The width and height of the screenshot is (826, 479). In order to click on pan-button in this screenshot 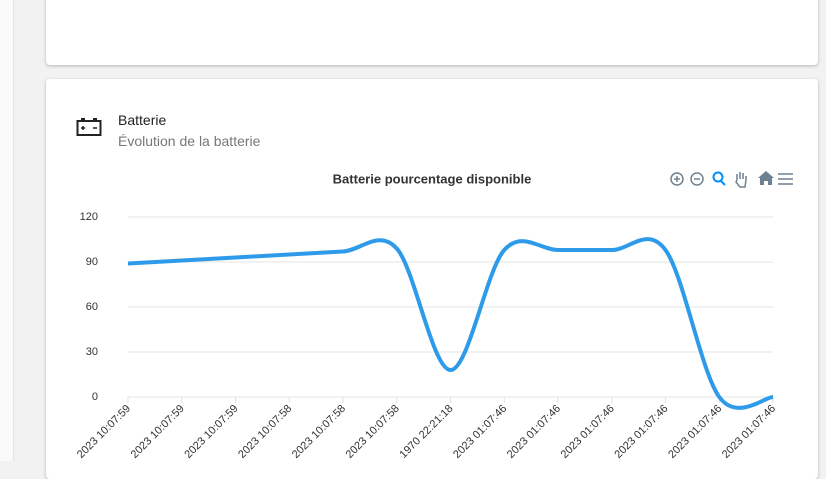, I will do `click(741, 180)`.